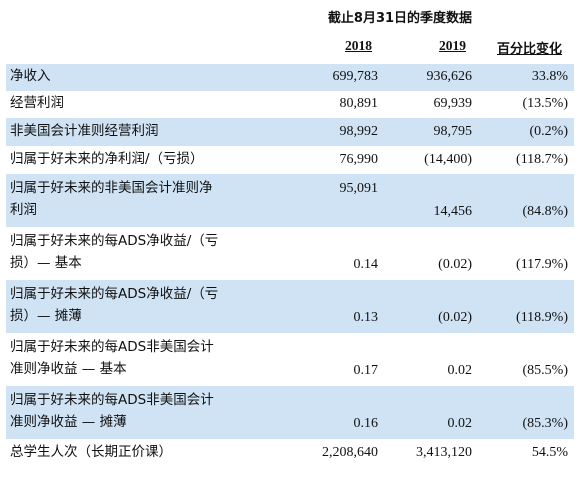 Image resolution: width=580 pixels, height=484 pixels. What do you see at coordinates (366, 370) in the screenshot?
I see `value-2018: 0.17` at bounding box center [366, 370].